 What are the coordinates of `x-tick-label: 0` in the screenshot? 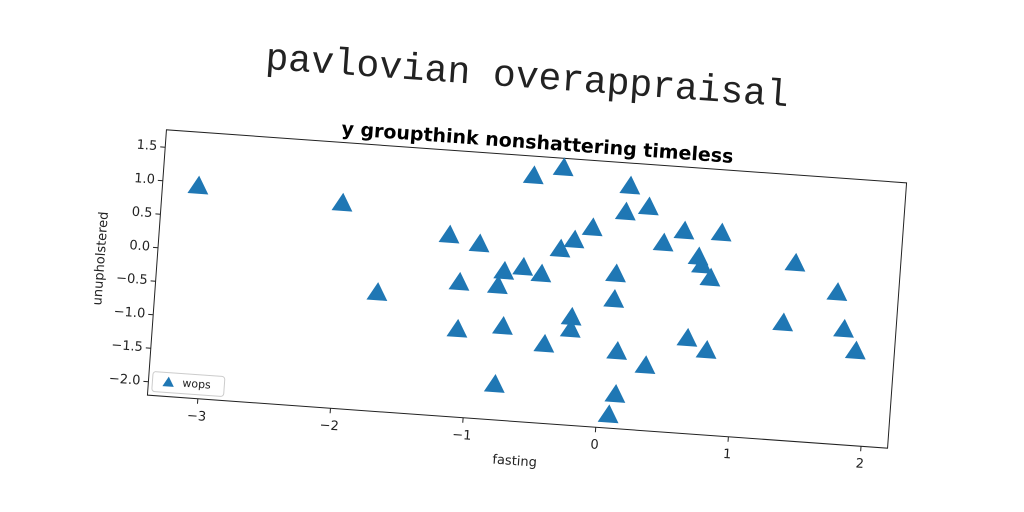 It's located at (594, 445).